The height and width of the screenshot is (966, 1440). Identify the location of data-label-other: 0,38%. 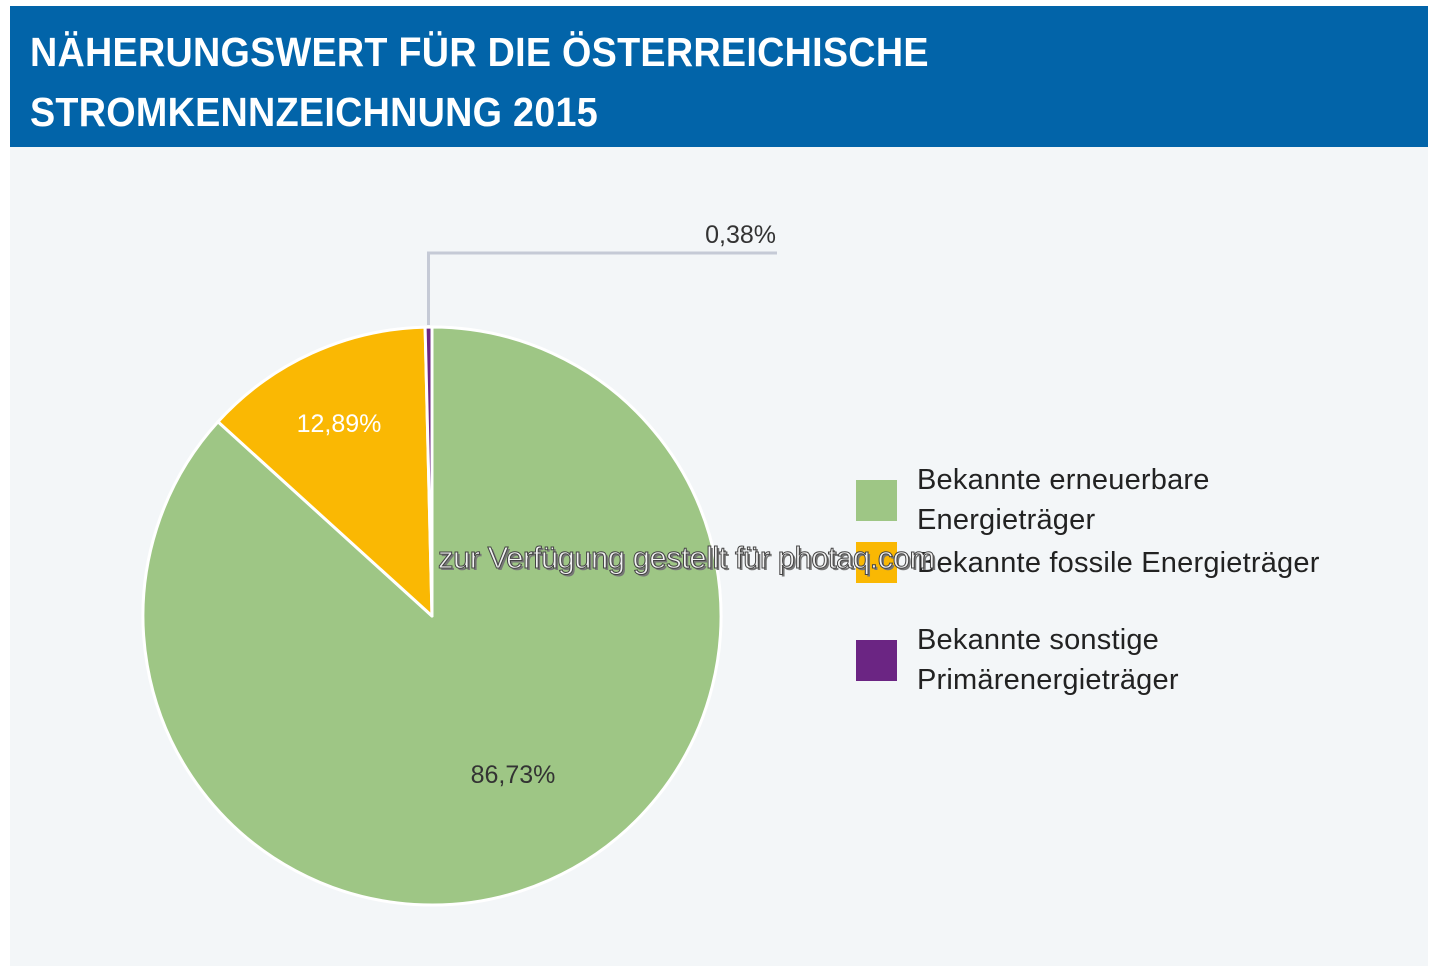
(740, 235).